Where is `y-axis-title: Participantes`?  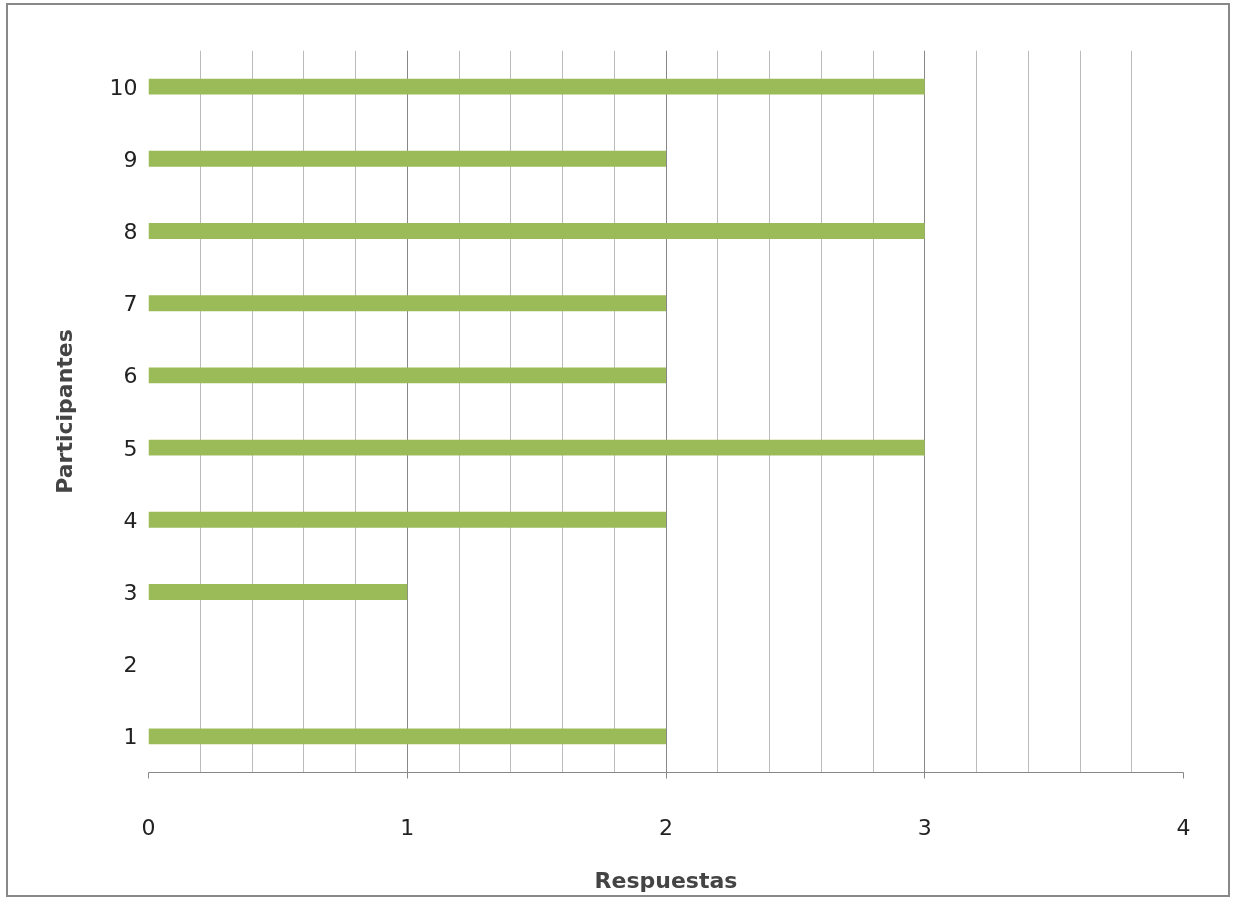 y-axis-title: Participantes is located at coordinates (64, 411).